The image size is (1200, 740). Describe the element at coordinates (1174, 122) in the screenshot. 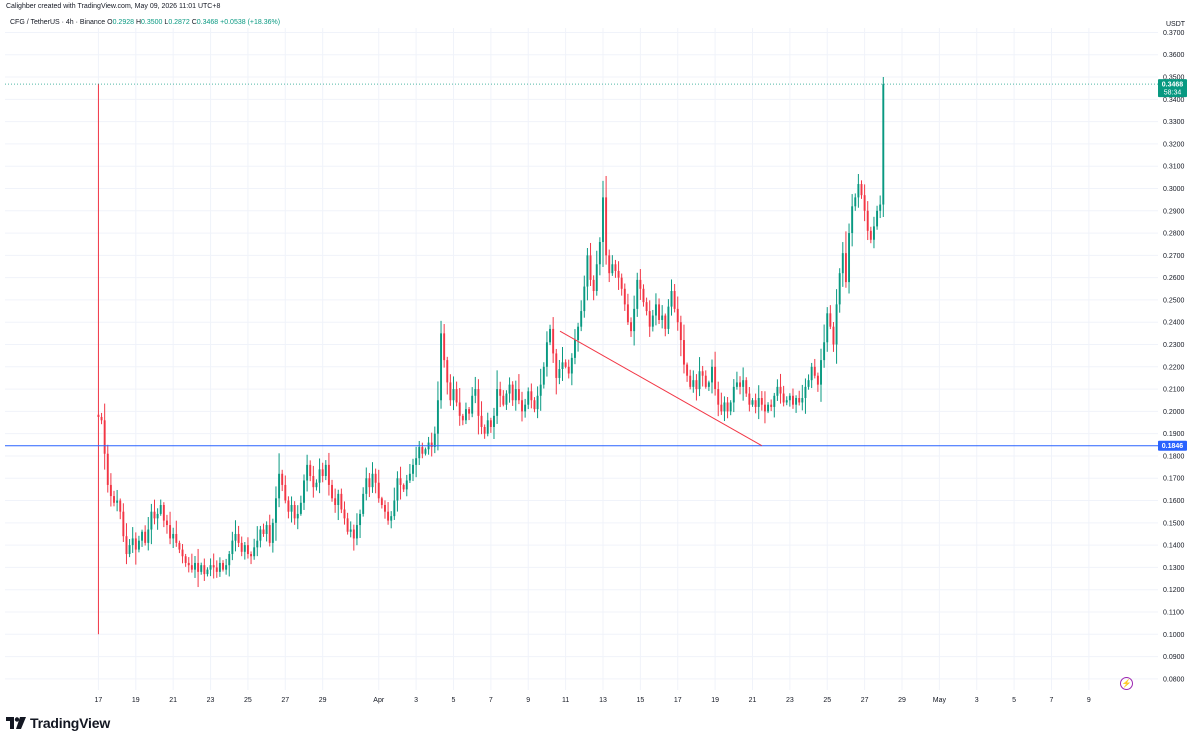

I see `y-tick-label: 0.3300` at that location.